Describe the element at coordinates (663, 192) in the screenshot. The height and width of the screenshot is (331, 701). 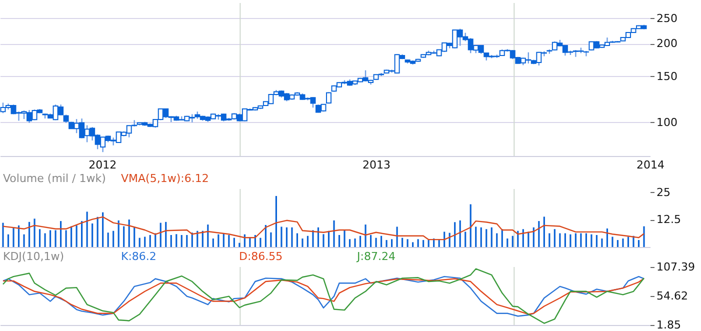
I see `y-tick-label: 25` at that location.